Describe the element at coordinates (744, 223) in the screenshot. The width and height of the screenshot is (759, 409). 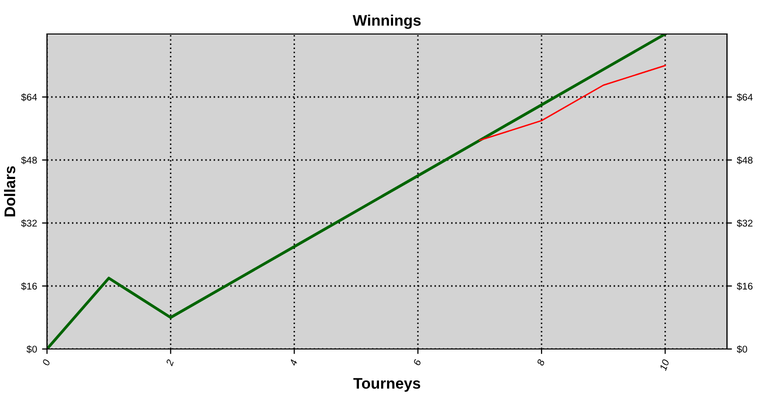
I see `y2-tick-label: $32` at that location.